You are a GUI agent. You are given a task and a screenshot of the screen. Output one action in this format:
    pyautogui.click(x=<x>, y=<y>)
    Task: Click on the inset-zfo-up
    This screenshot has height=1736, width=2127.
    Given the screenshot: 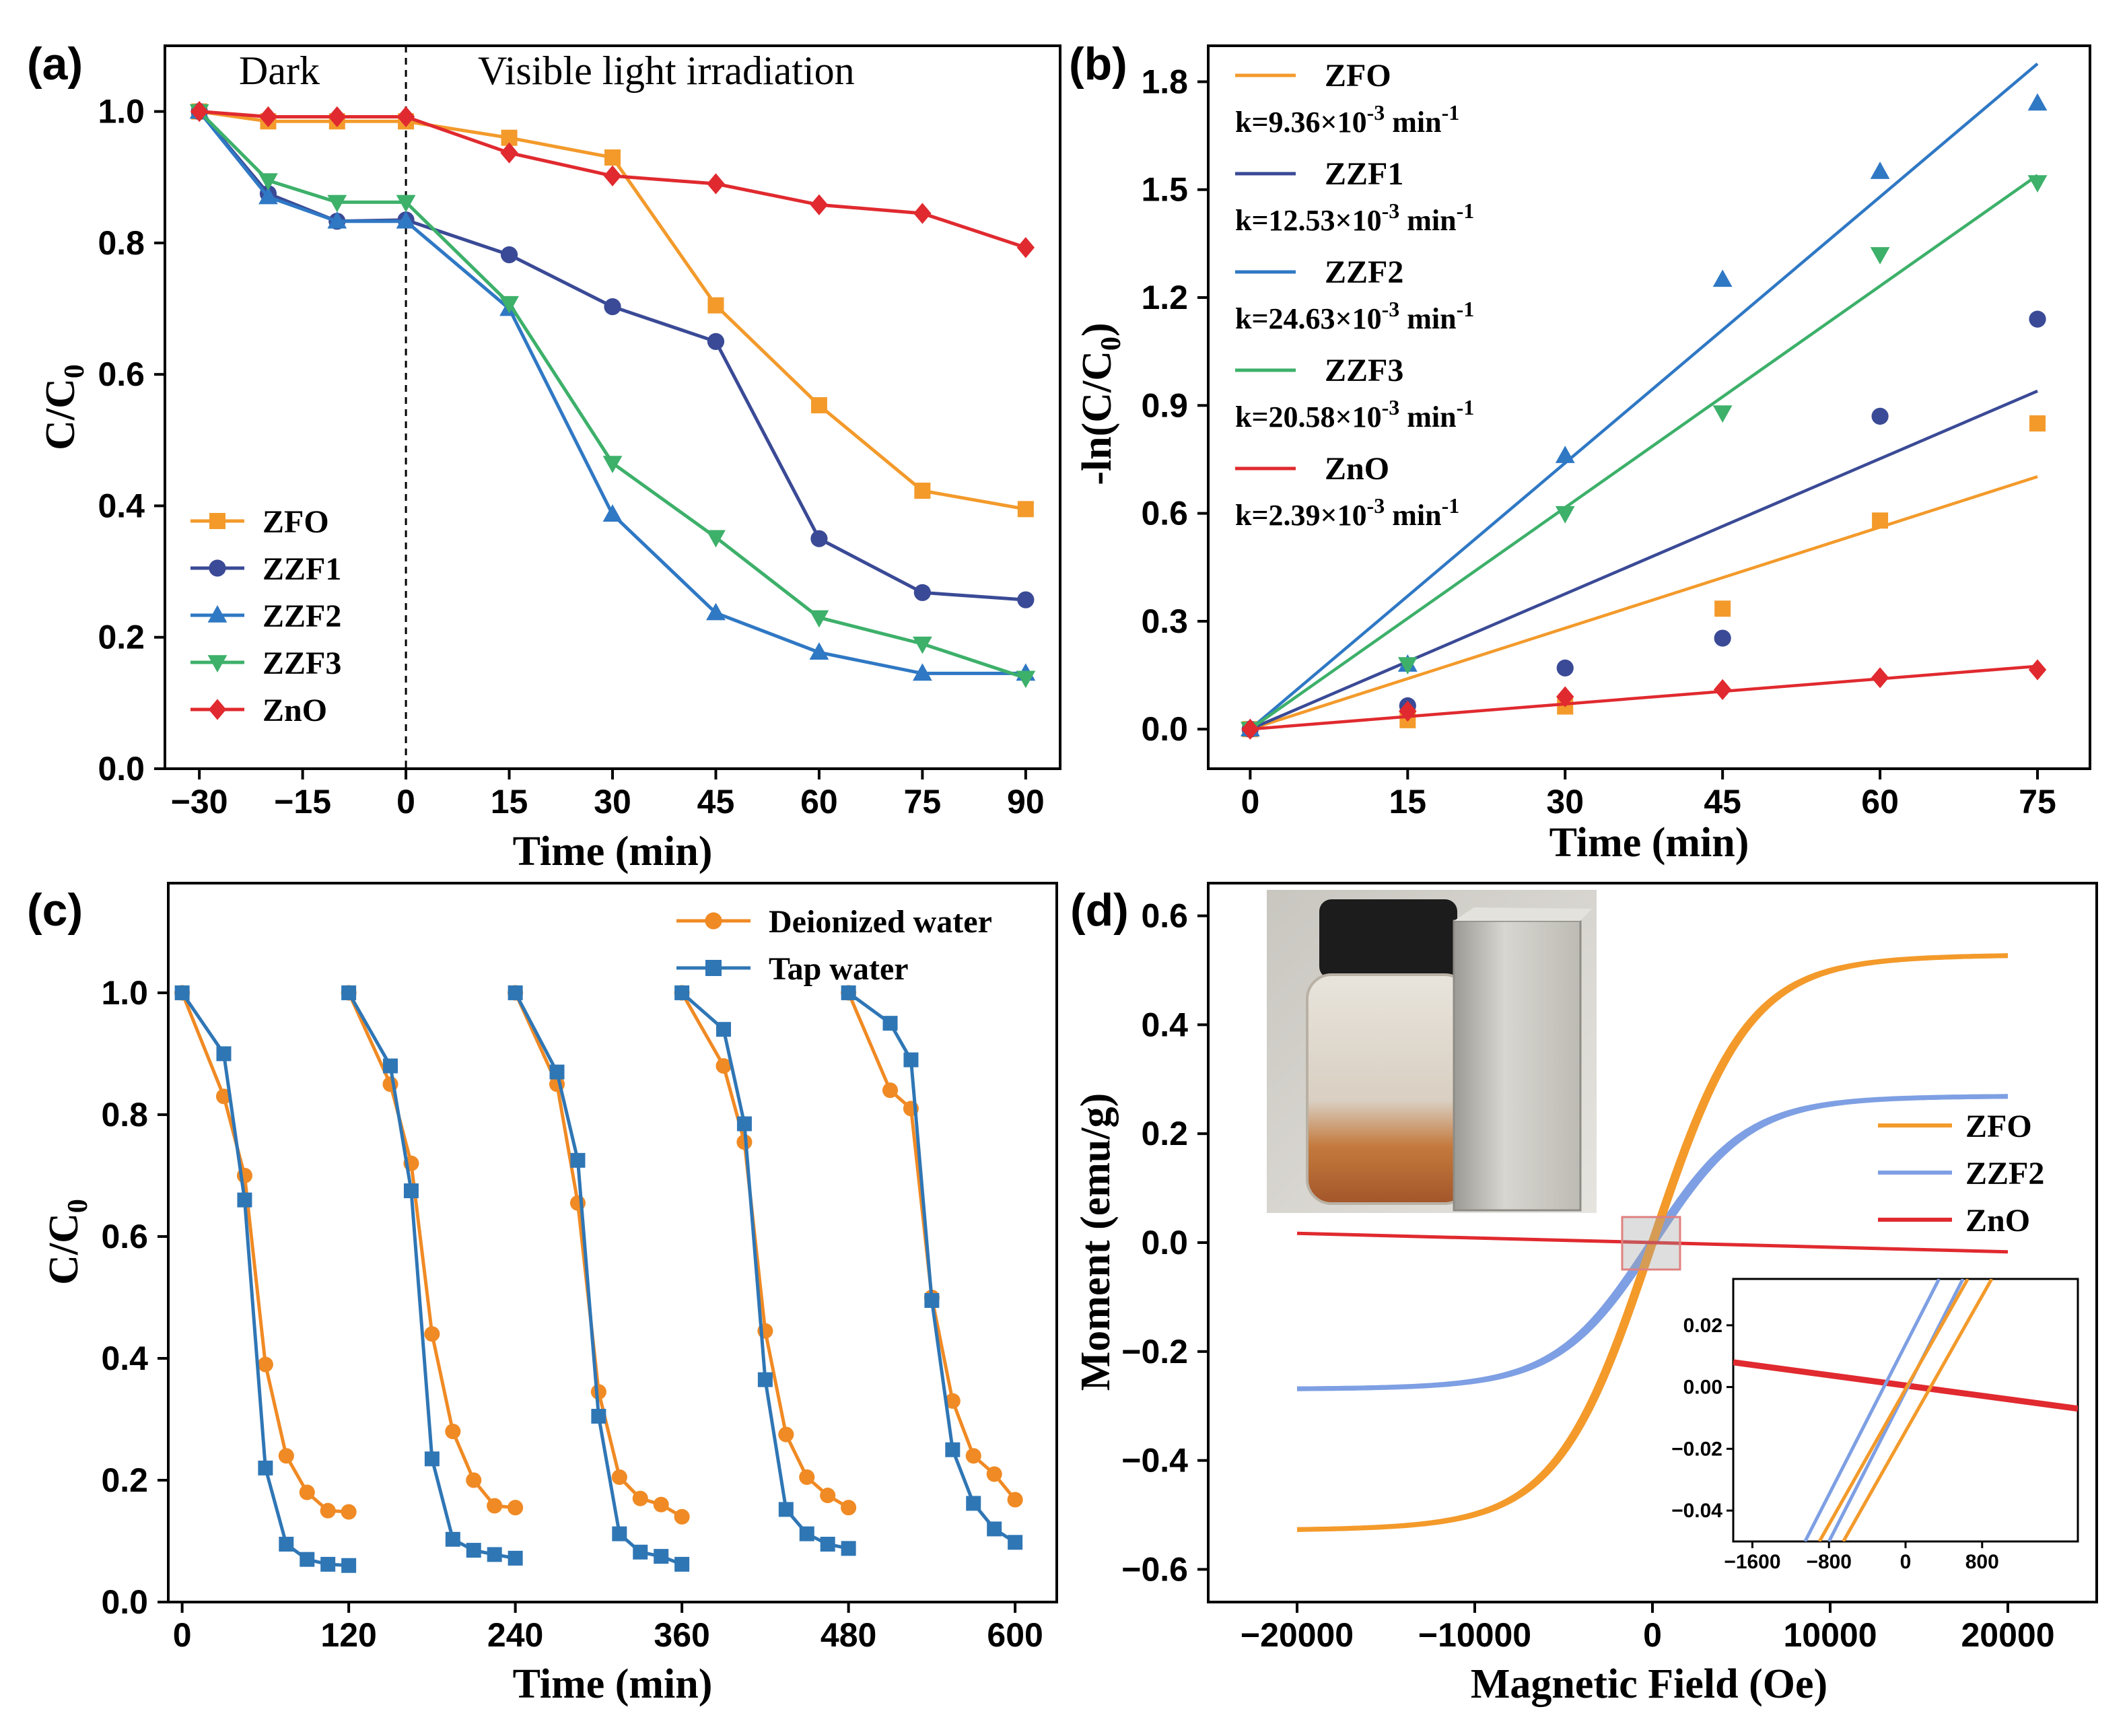 What is the action you would take?
    pyautogui.click(x=1918, y=1410)
    